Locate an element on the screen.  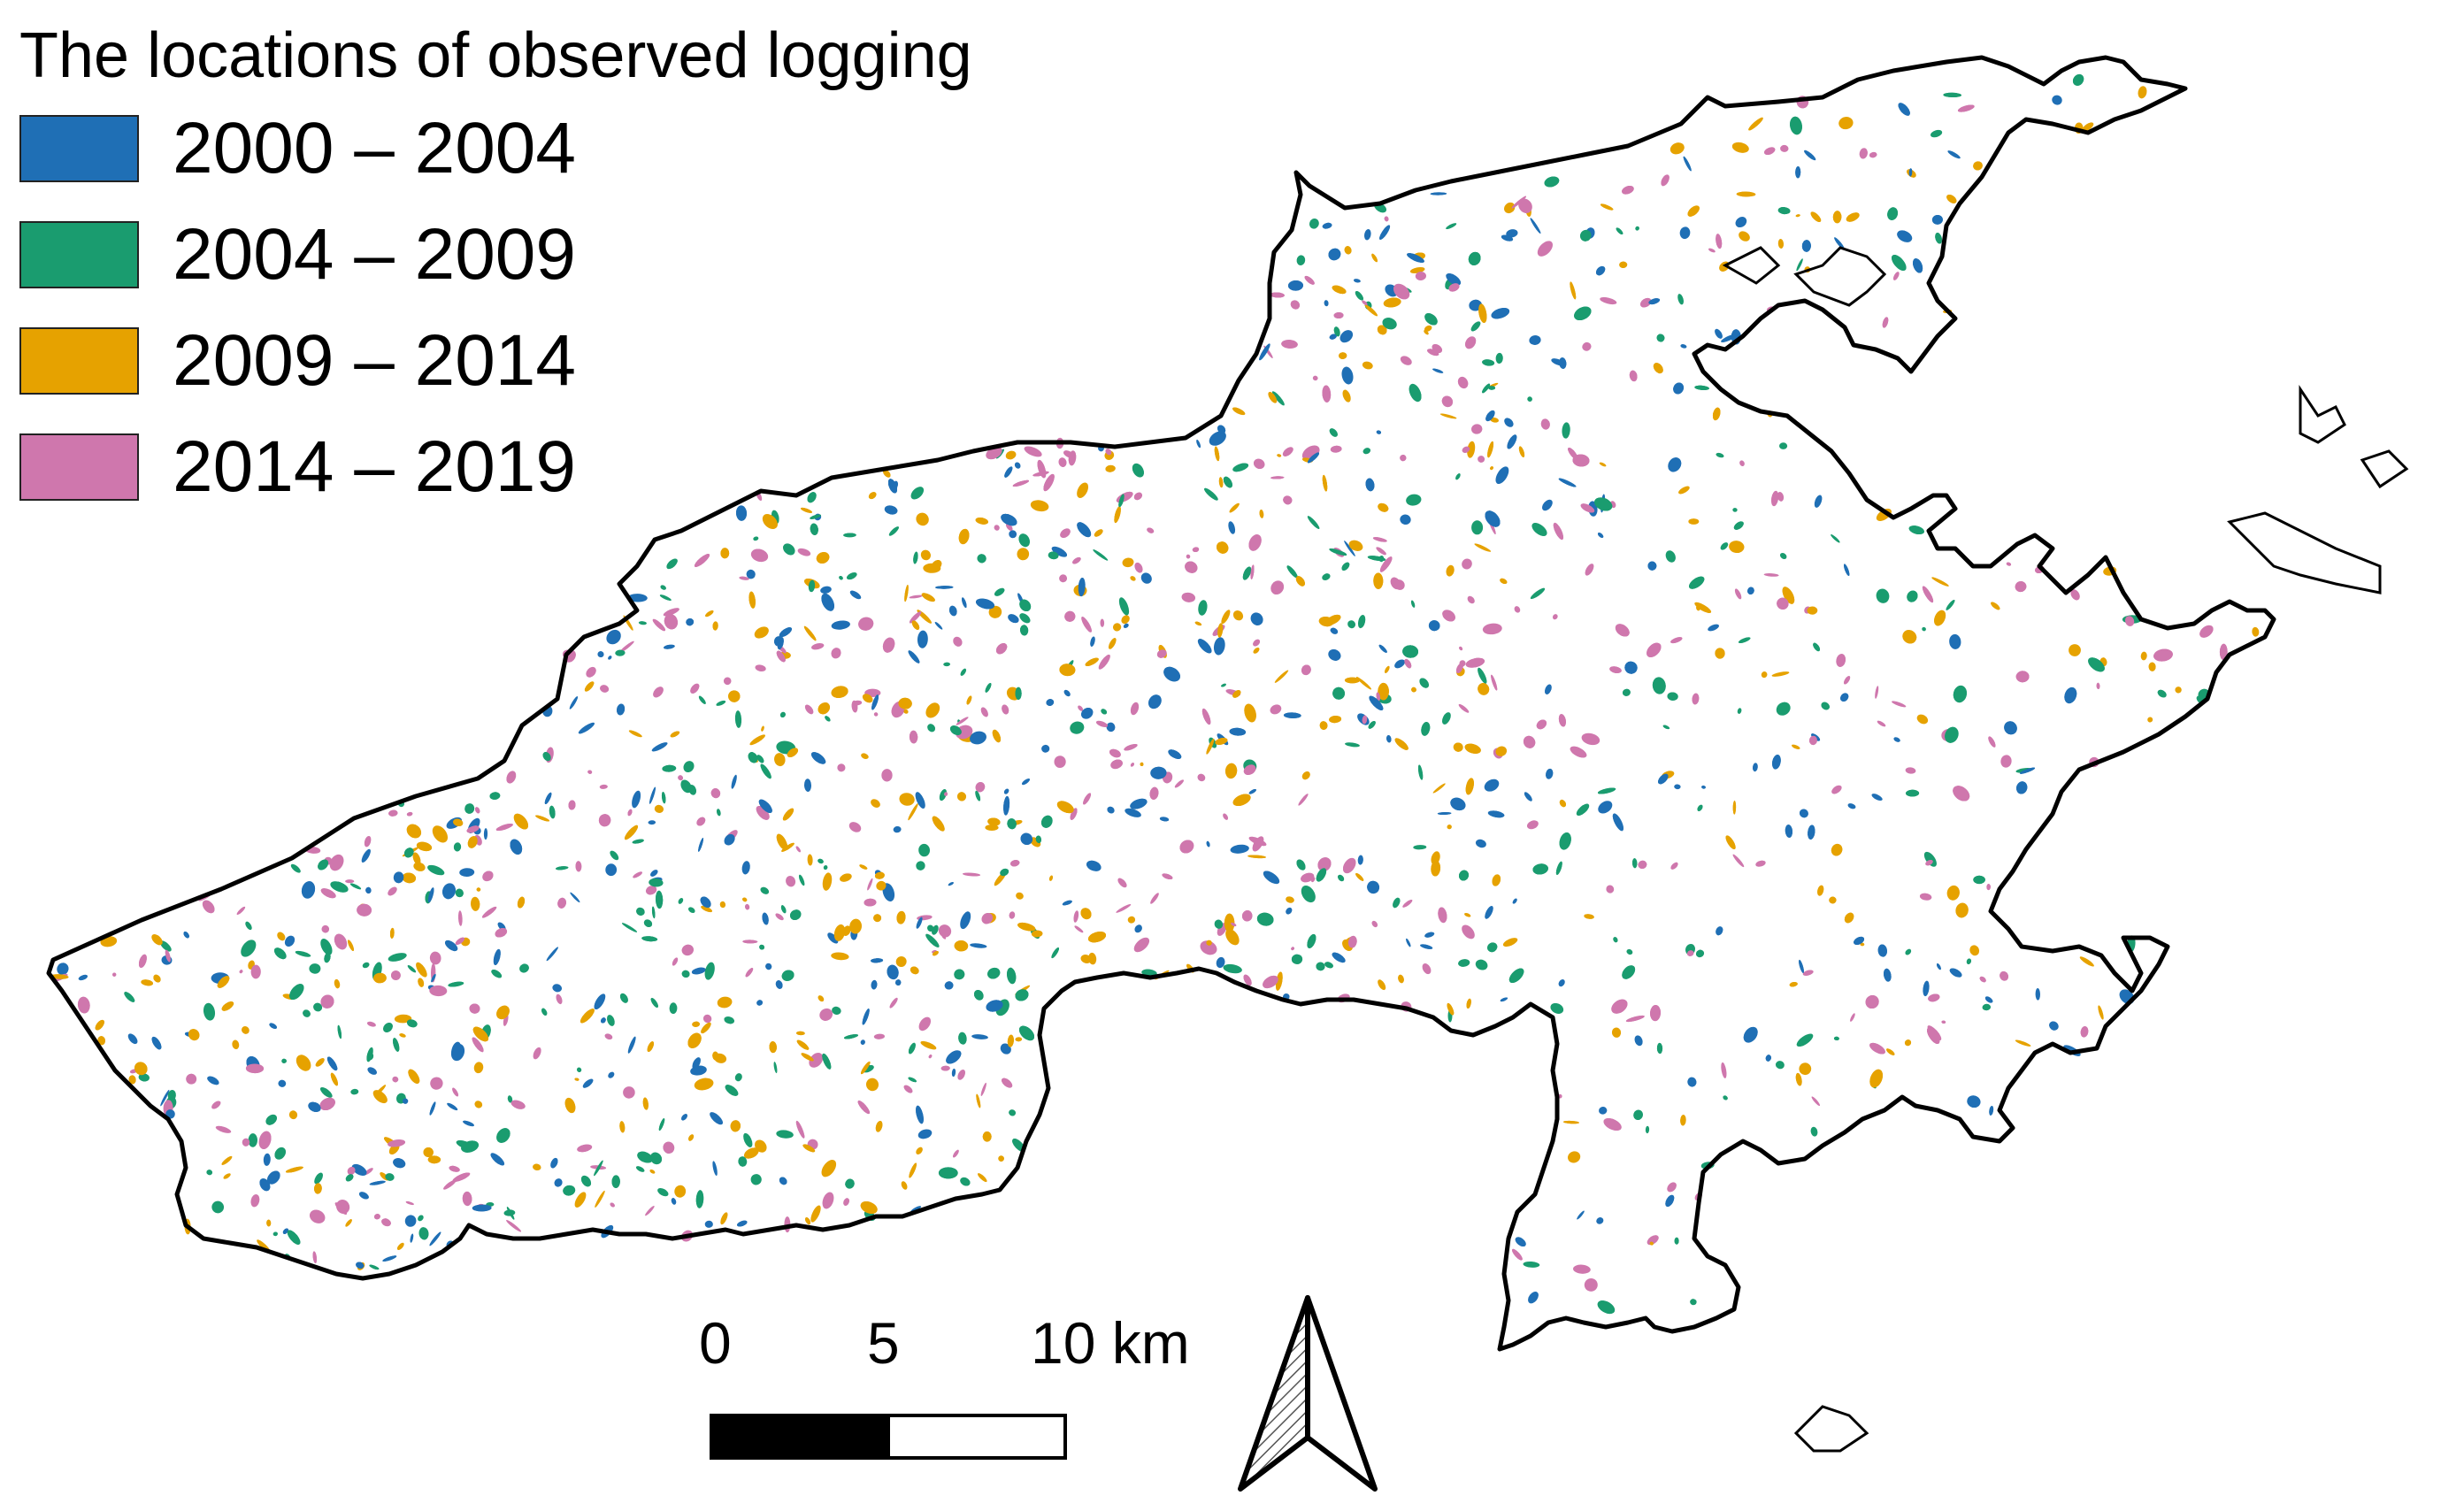
legend-swatch is located at coordinates (79, 361).